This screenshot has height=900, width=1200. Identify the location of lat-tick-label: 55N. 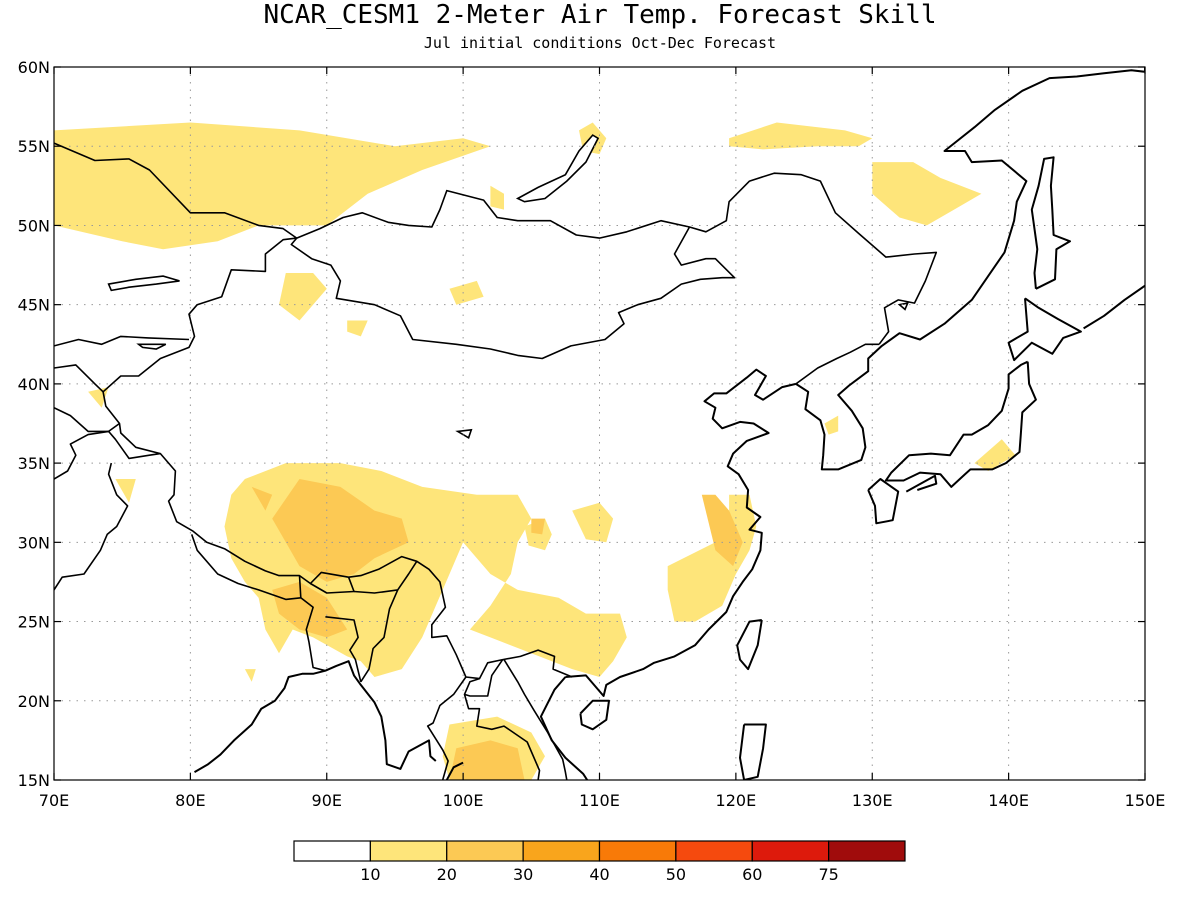
(34, 146).